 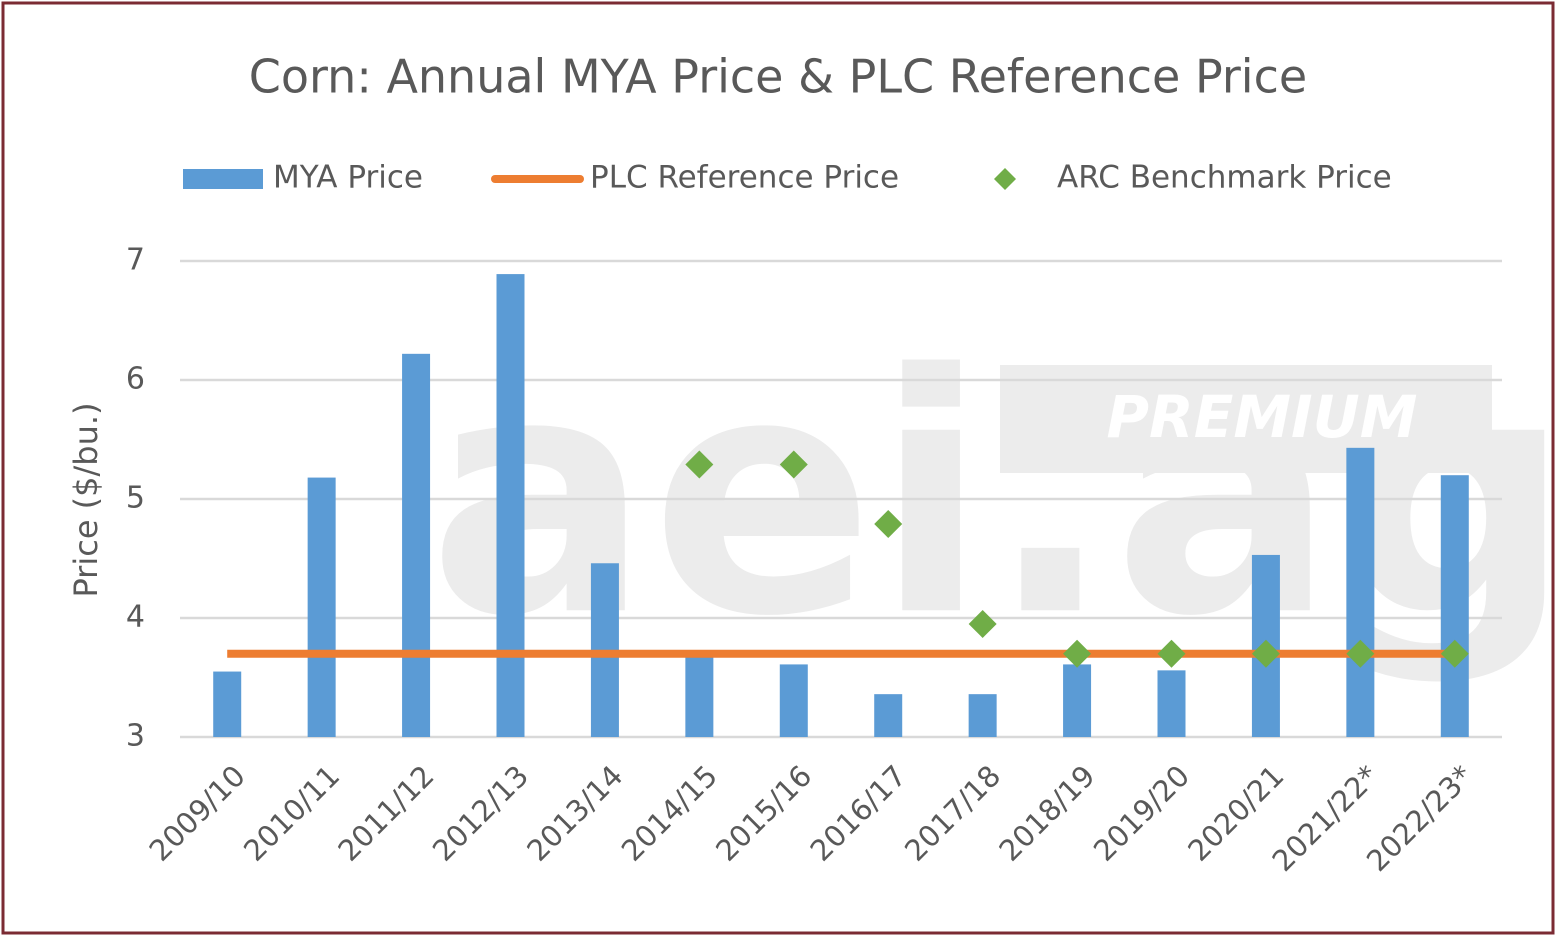 I want to click on y-tick-label: 5, so click(x=135, y=498).